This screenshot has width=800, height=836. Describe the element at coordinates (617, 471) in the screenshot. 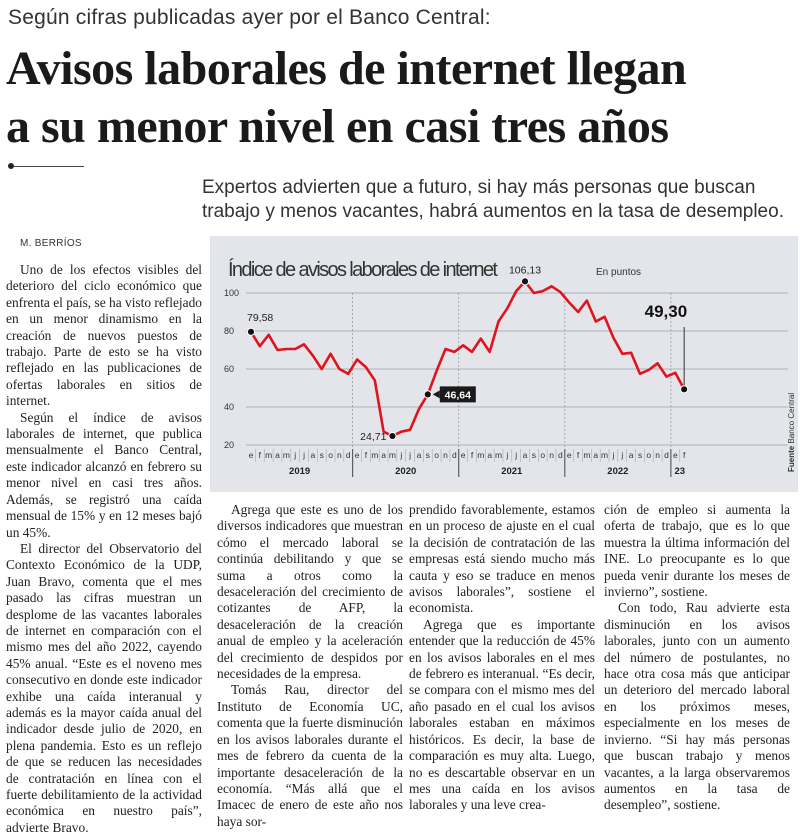

I see `x-year-label: 2022` at that location.